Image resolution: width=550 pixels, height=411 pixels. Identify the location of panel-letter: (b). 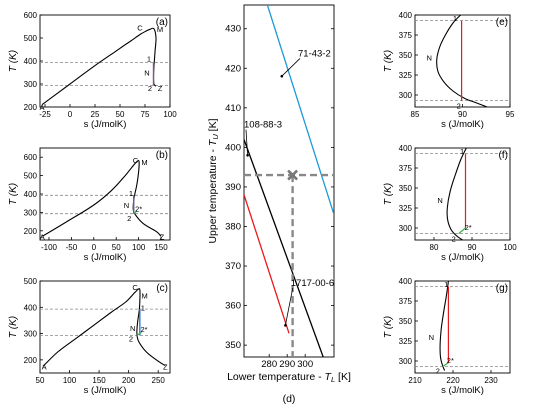
(162, 155).